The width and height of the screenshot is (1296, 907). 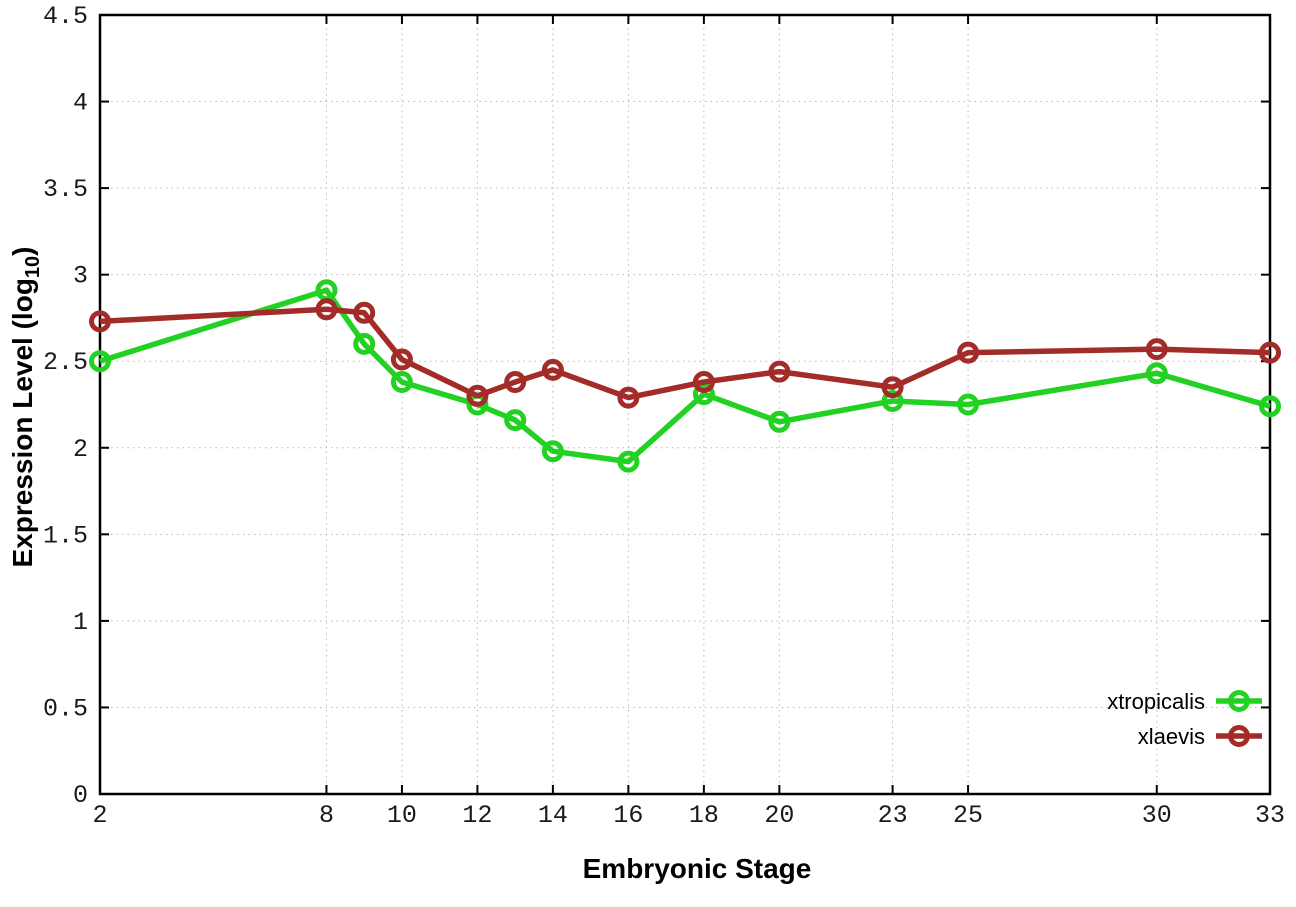 I want to click on y-tick-label: 2.5, so click(x=65, y=362).